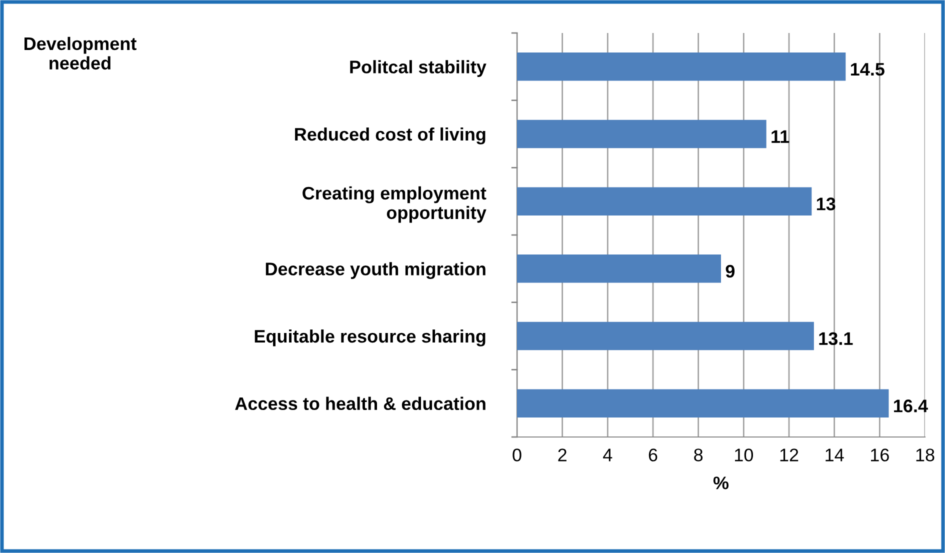 Image resolution: width=945 pixels, height=553 pixels. Describe the element at coordinates (721, 483) in the screenshot. I see `x-axis-title: %` at that location.